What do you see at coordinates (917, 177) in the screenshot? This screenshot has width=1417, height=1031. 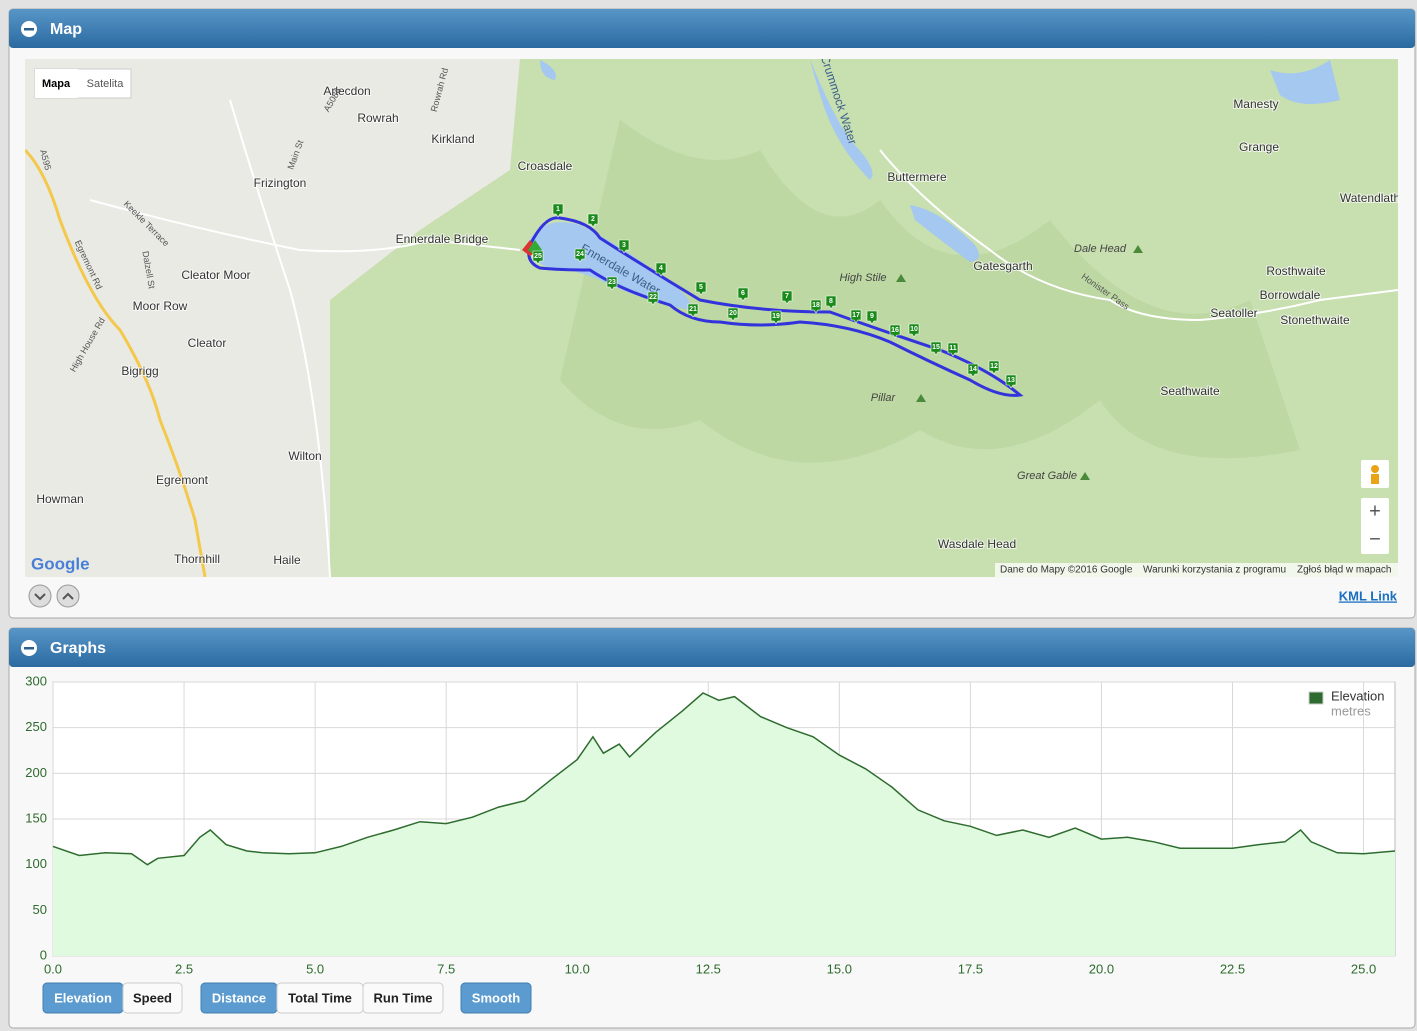 I see `place-label: Buttermere` at bounding box center [917, 177].